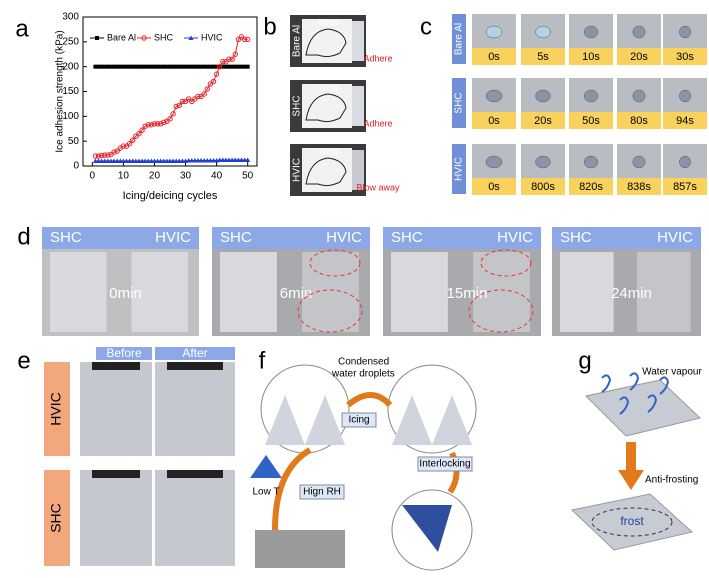 The width and height of the screenshot is (709, 578). Describe the element at coordinates (672, 372) in the screenshot. I see `vapour-label: Water vapour` at that location.